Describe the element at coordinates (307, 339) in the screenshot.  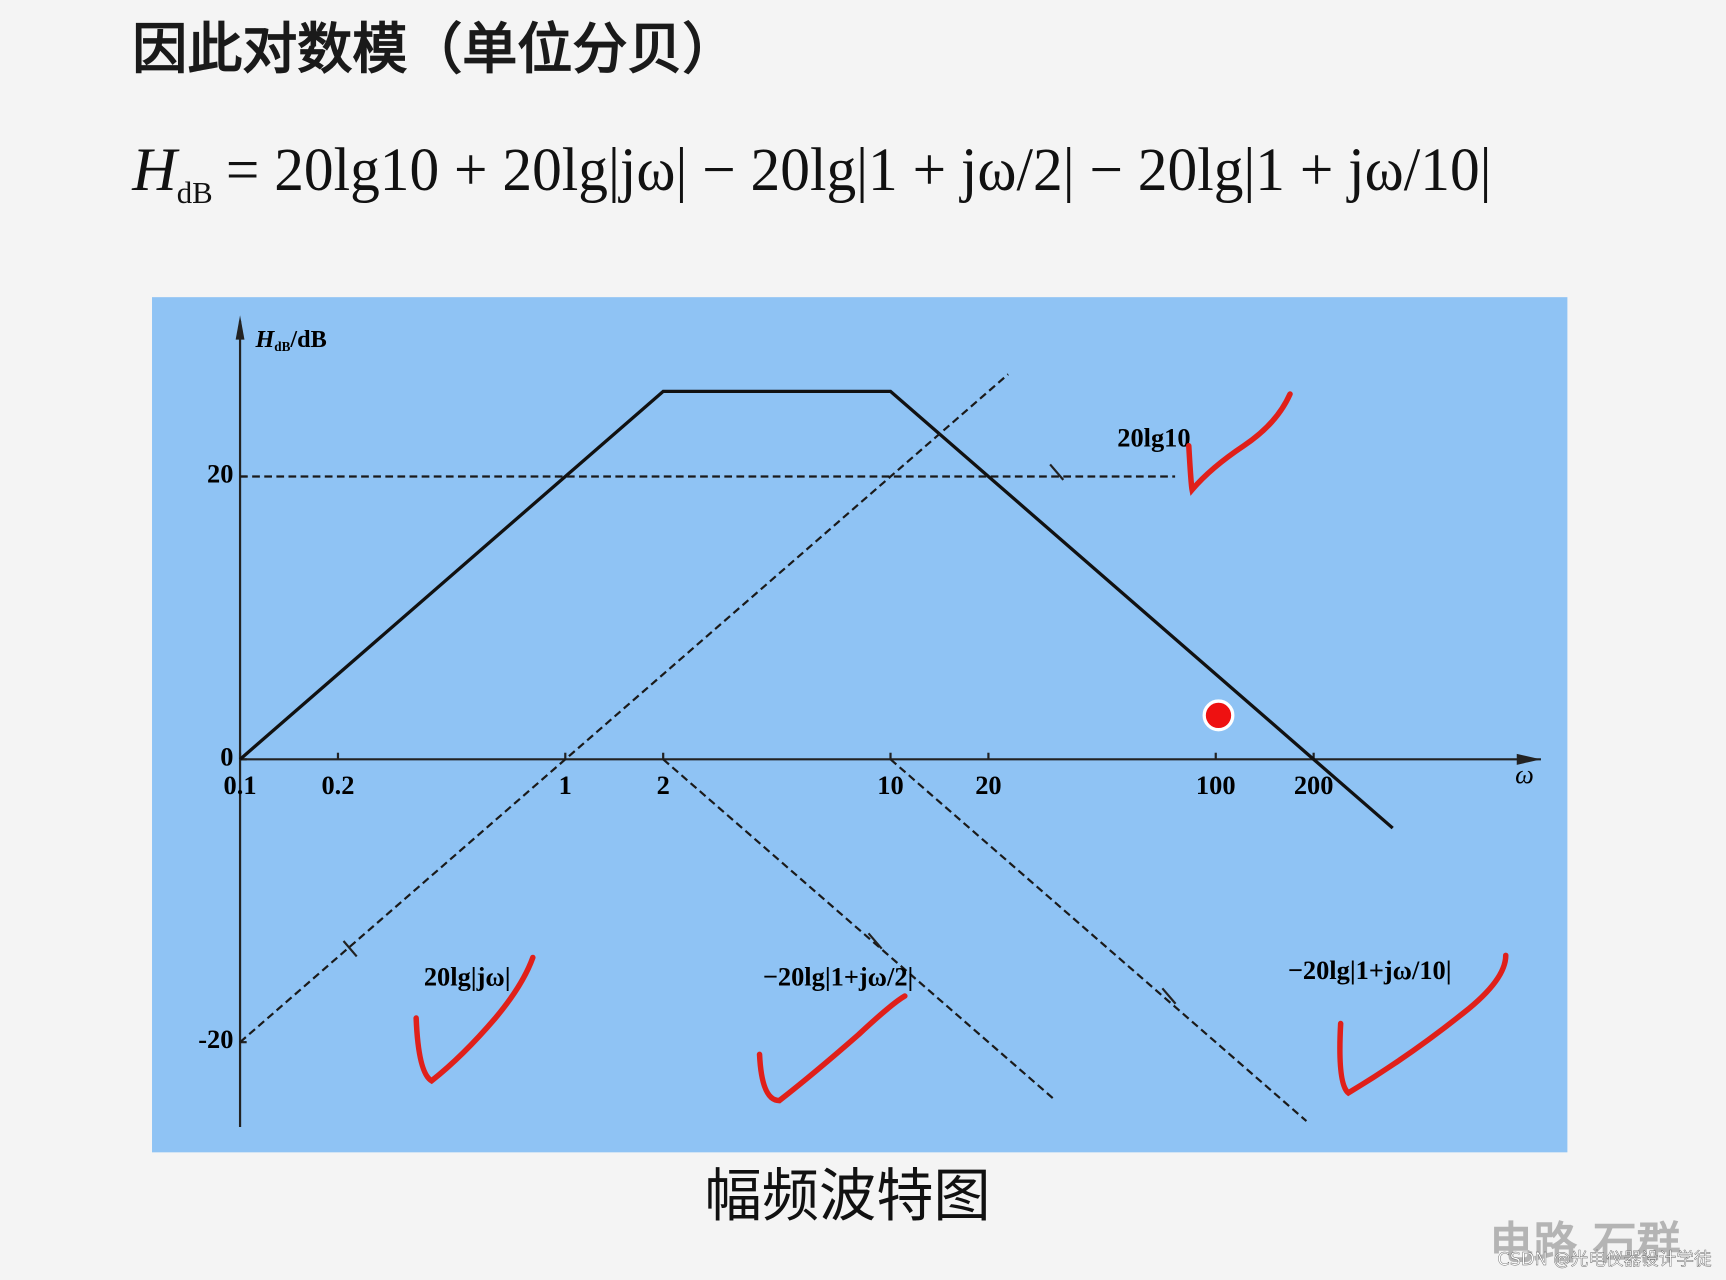
I see `y-axis-label-part: /dB` at that location.